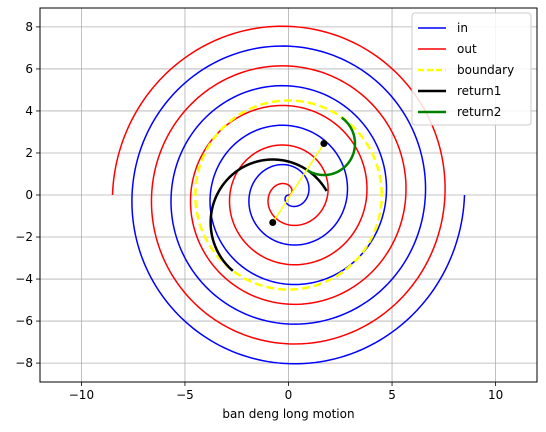 Image resolution: width=546 pixels, height=432 pixels. Describe the element at coordinates (268, 215) in the screenshot. I see `series-return1` at that location.